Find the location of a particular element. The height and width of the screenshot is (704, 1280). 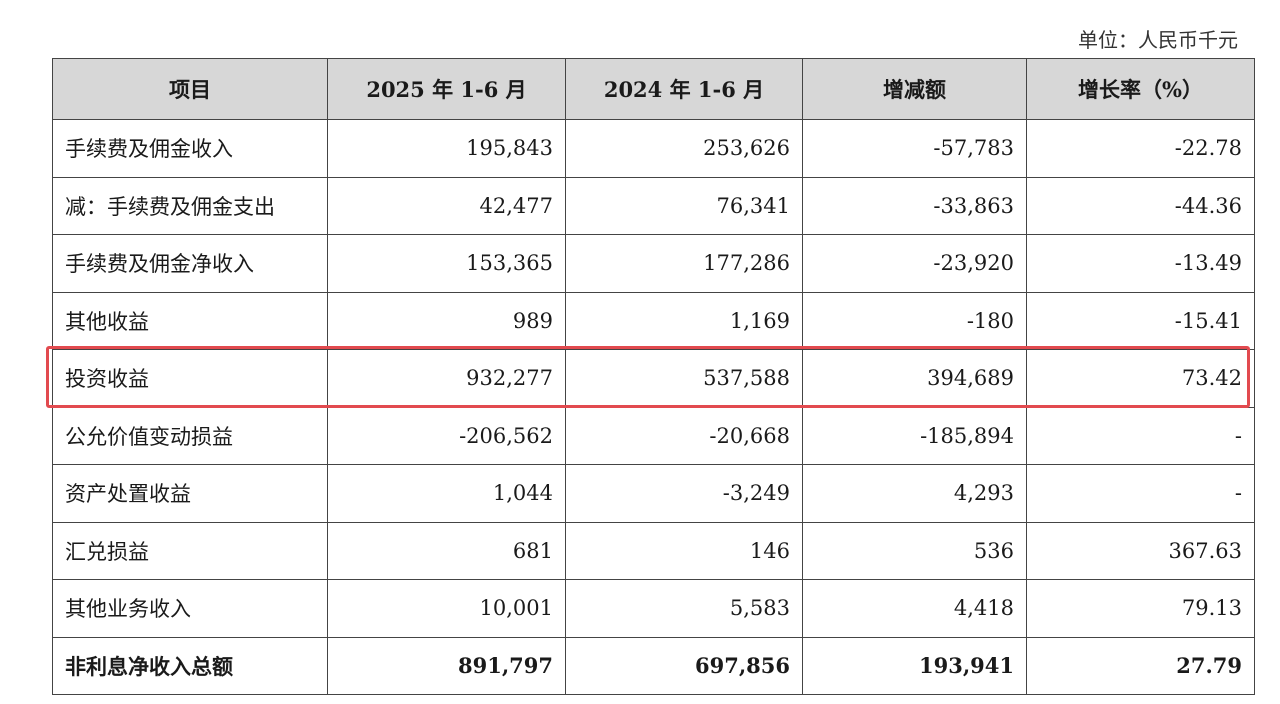

row-2025: 10,001 is located at coordinates (446, 608).